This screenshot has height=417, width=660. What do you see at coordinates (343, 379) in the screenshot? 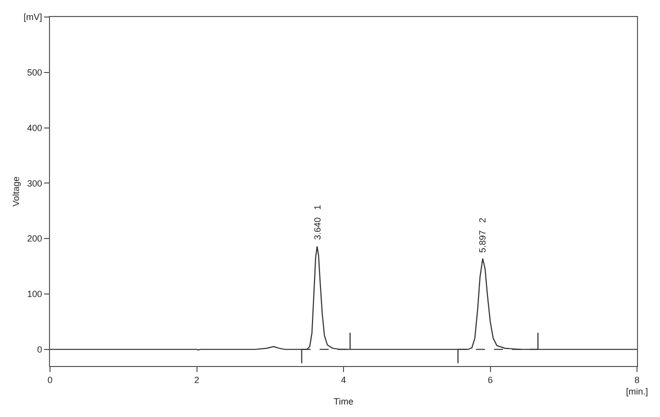
I see `x-tick-label: 4` at bounding box center [343, 379].